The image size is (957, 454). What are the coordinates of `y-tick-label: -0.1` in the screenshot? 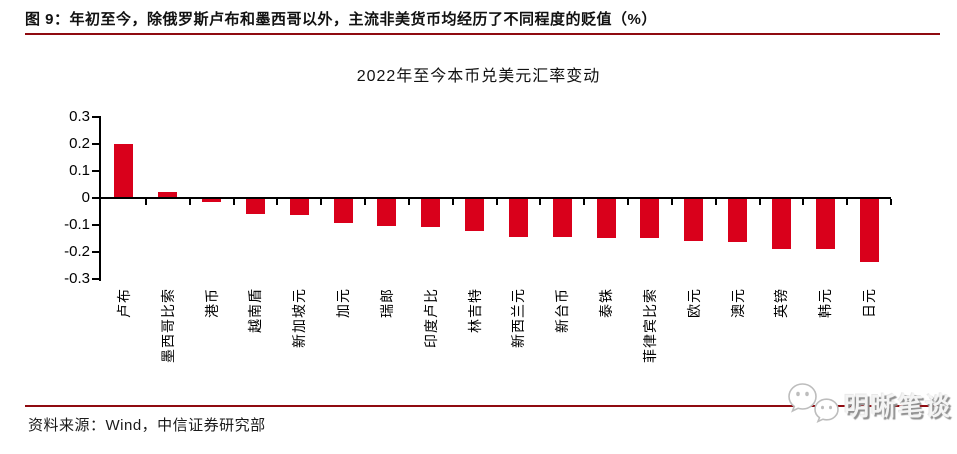 It's located at (77, 224).